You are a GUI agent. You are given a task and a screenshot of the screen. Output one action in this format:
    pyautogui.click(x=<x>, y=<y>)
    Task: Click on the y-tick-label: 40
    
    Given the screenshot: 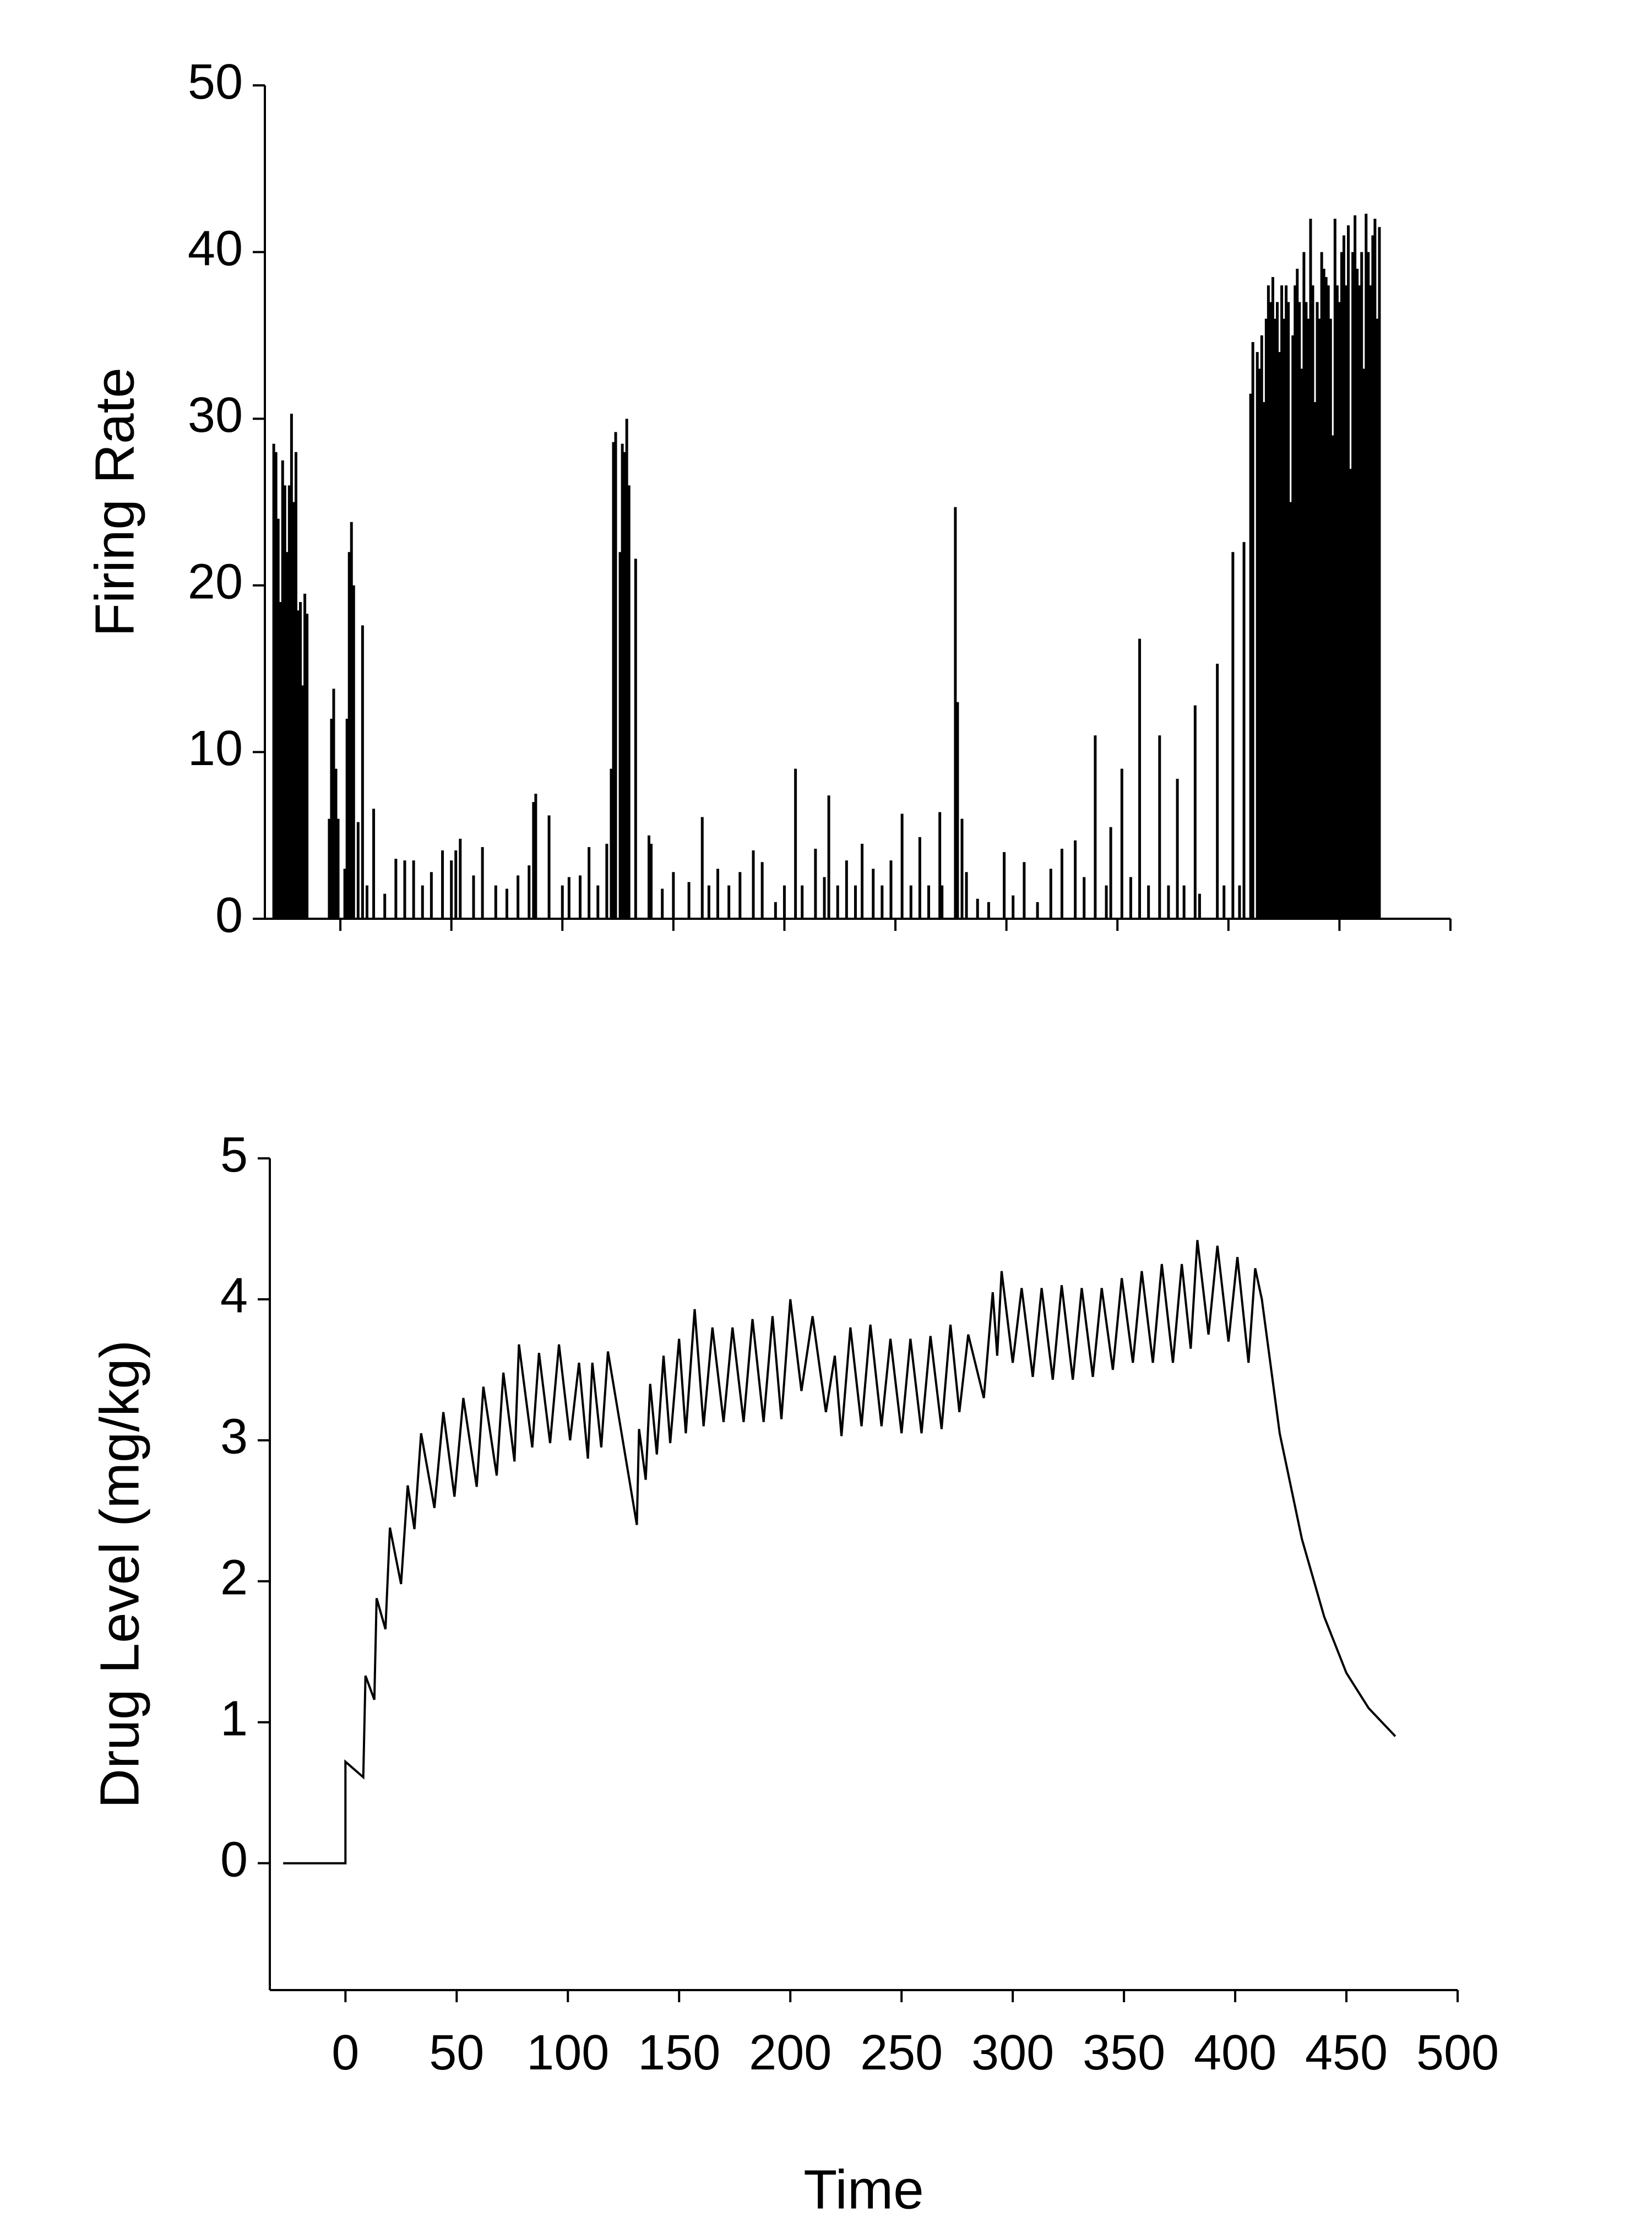 What is the action you would take?
    pyautogui.click(x=215, y=248)
    